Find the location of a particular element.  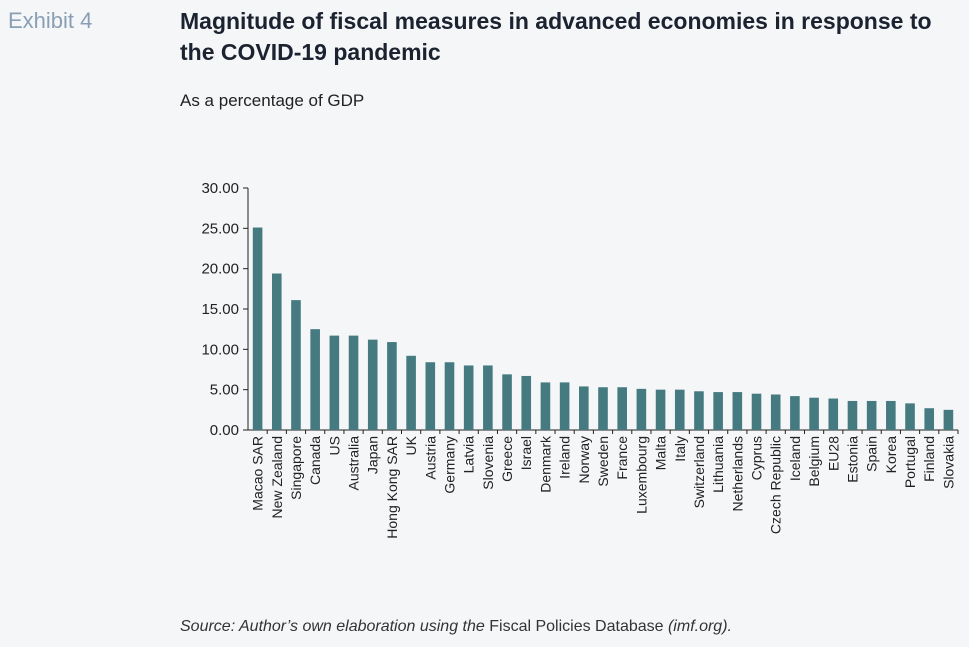

x-tick-label: Korea is located at coordinates (891, 455).